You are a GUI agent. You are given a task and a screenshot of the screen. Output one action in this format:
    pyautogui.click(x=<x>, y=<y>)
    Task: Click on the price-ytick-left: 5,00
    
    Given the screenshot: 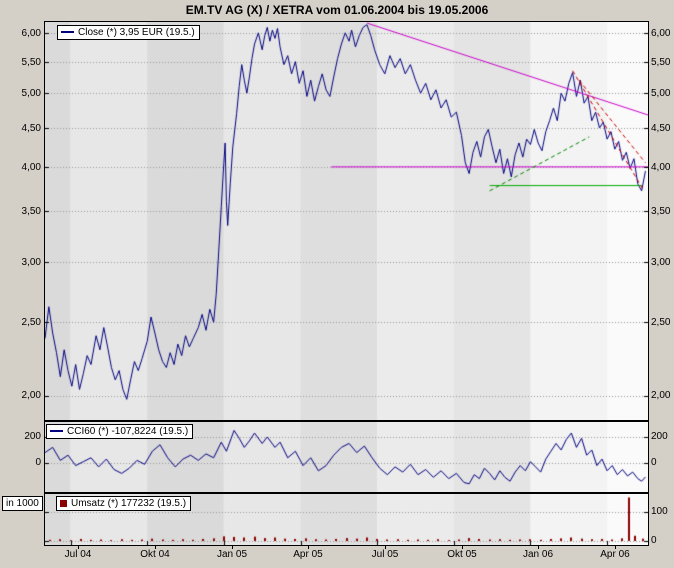 What is the action you would take?
    pyautogui.click(x=31, y=93)
    